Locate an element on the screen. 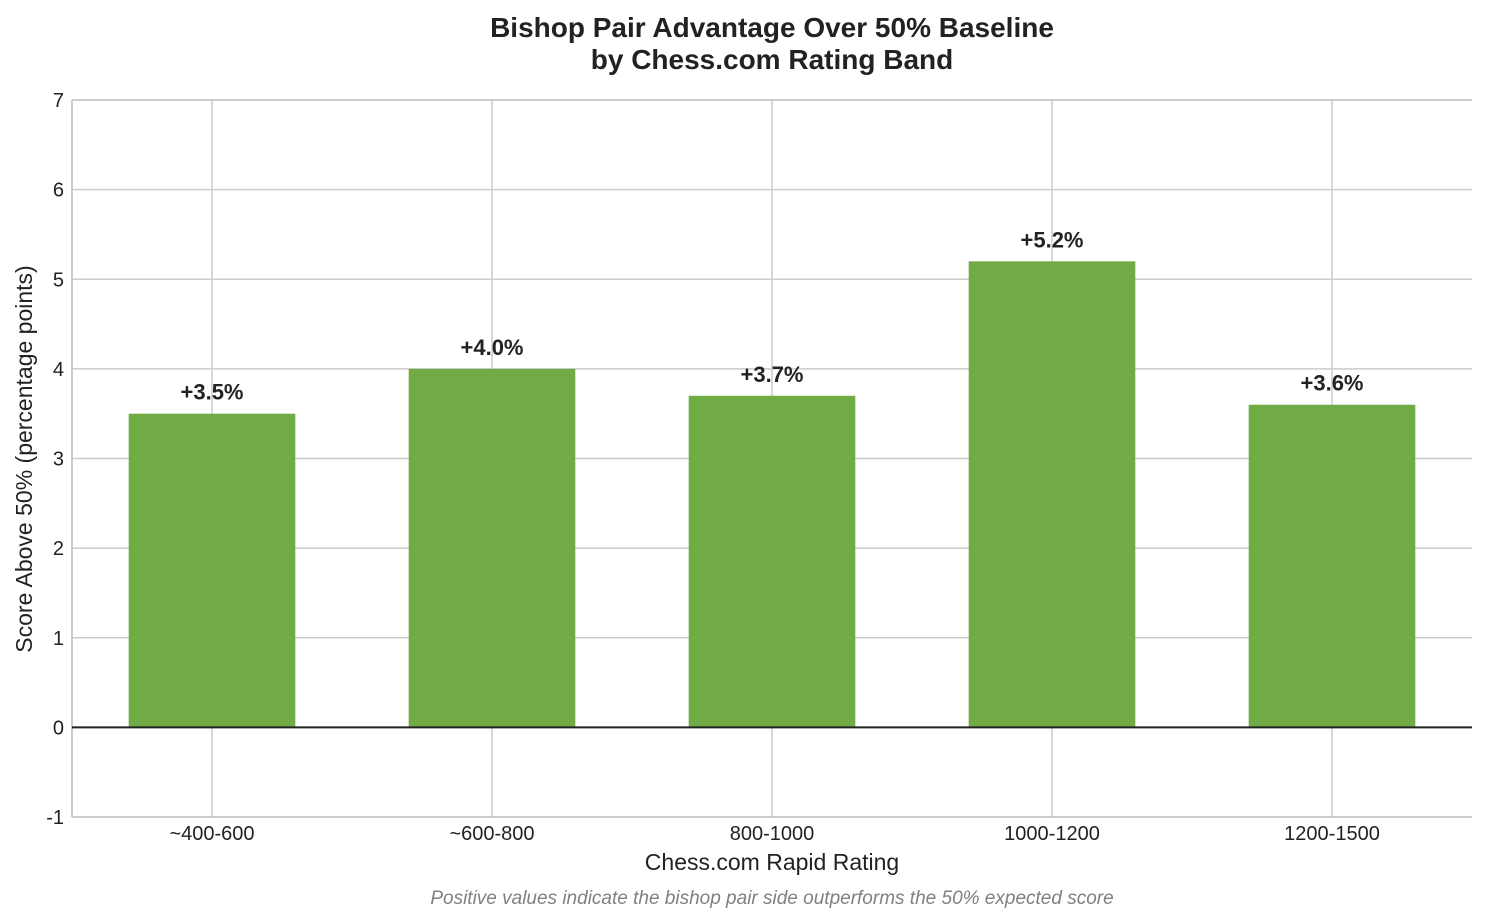 Image resolution: width=1487 pixels, height=922 pixels. bar-value-label: +3.7% is located at coordinates (772, 374).